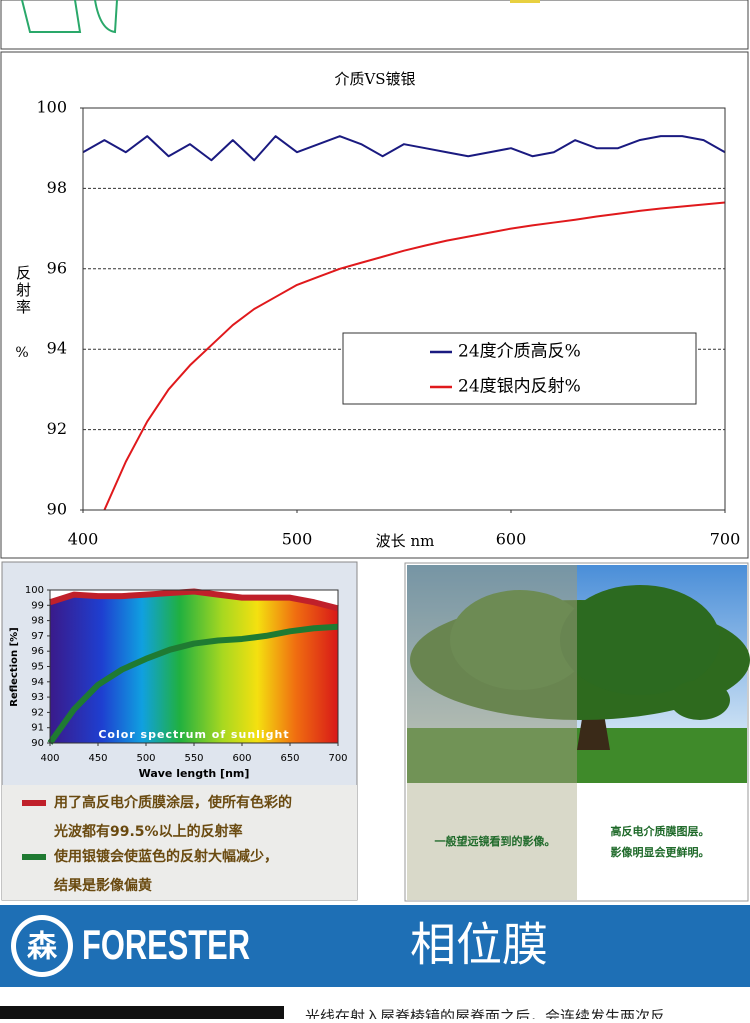 The width and height of the screenshot is (750, 1023). I want to click on banner, so click(375, 946).